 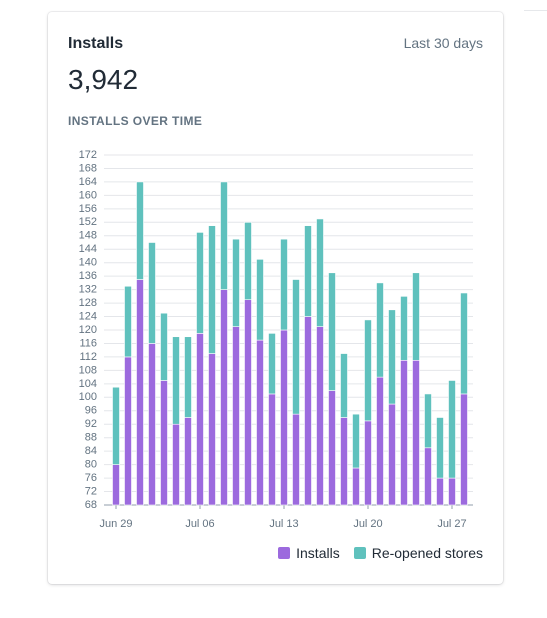 I want to click on legend-label: Re-opened stores, so click(x=427, y=553).